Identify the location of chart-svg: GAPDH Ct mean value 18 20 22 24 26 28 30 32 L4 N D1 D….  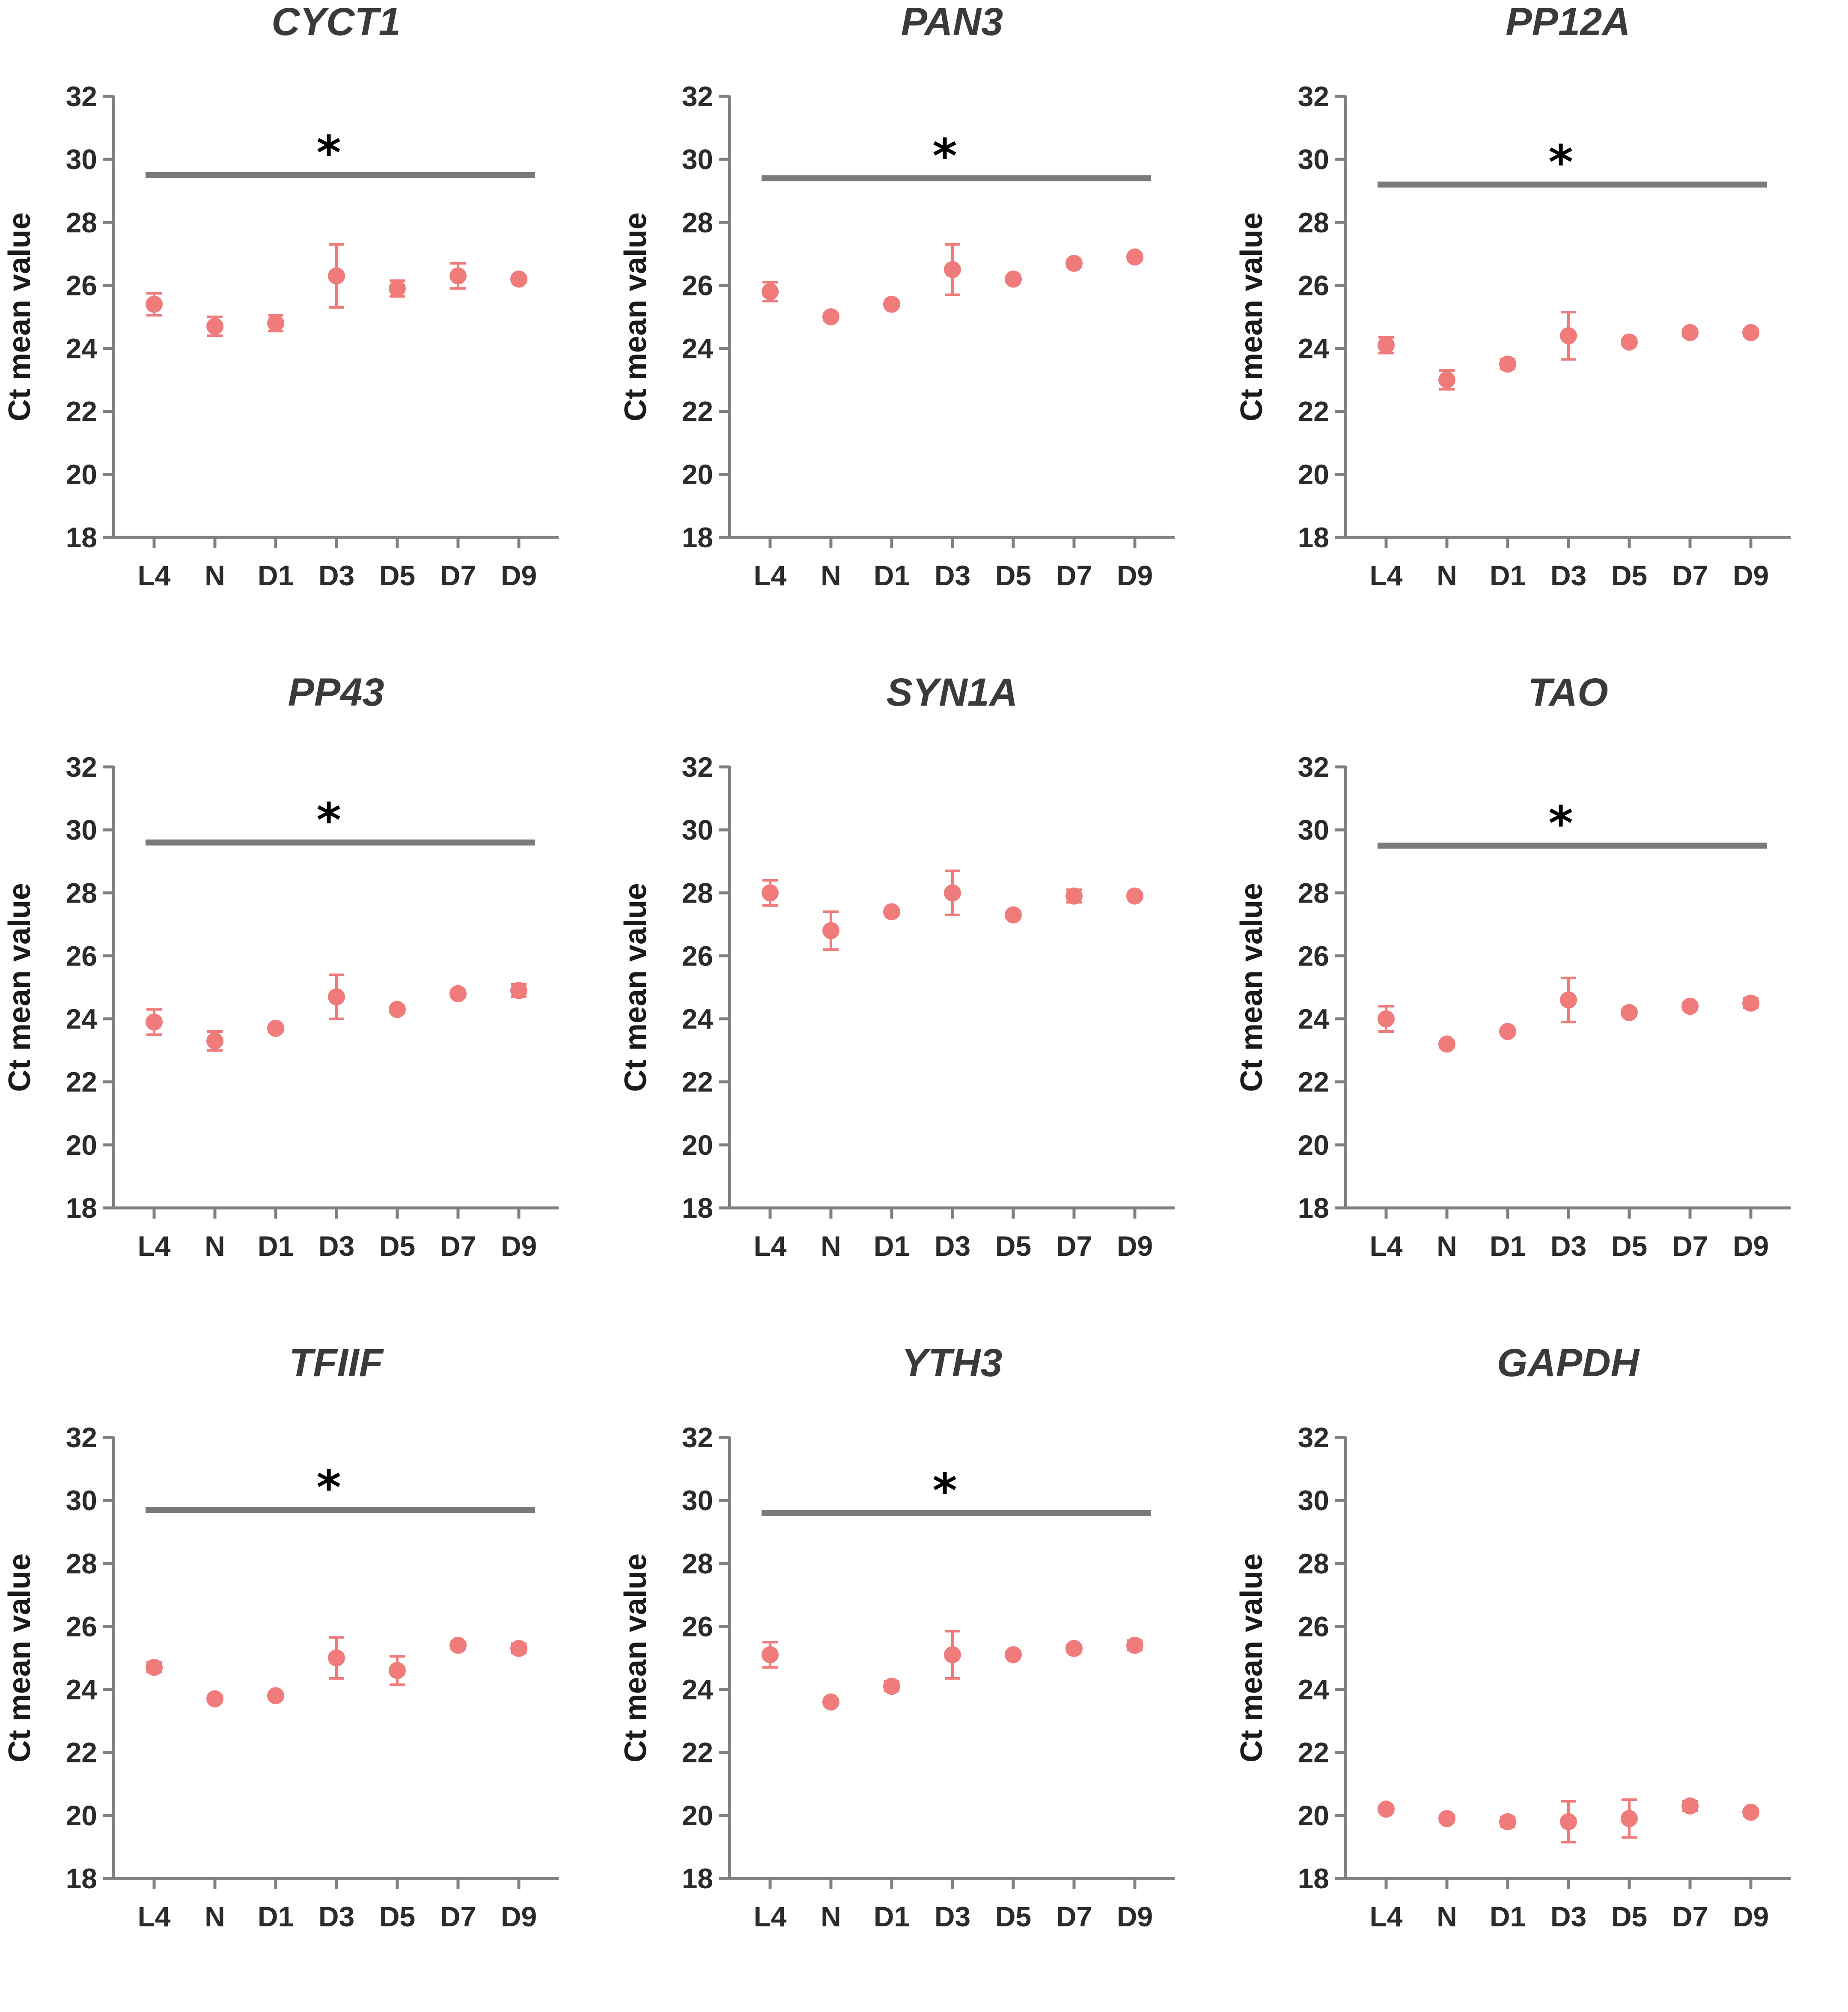
(1513, 1636).